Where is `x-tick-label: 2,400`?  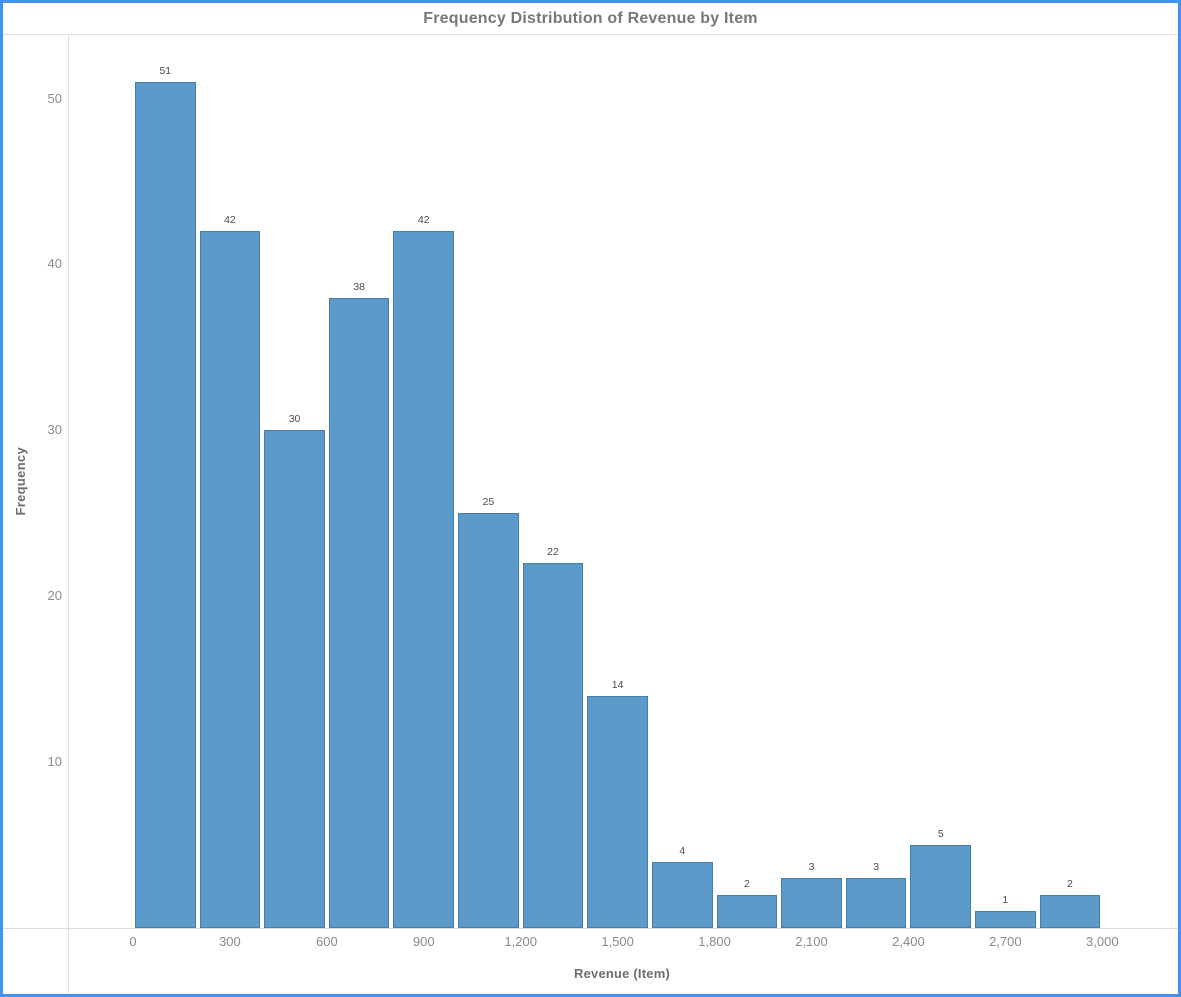 x-tick-label: 2,400 is located at coordinates (908, 941).